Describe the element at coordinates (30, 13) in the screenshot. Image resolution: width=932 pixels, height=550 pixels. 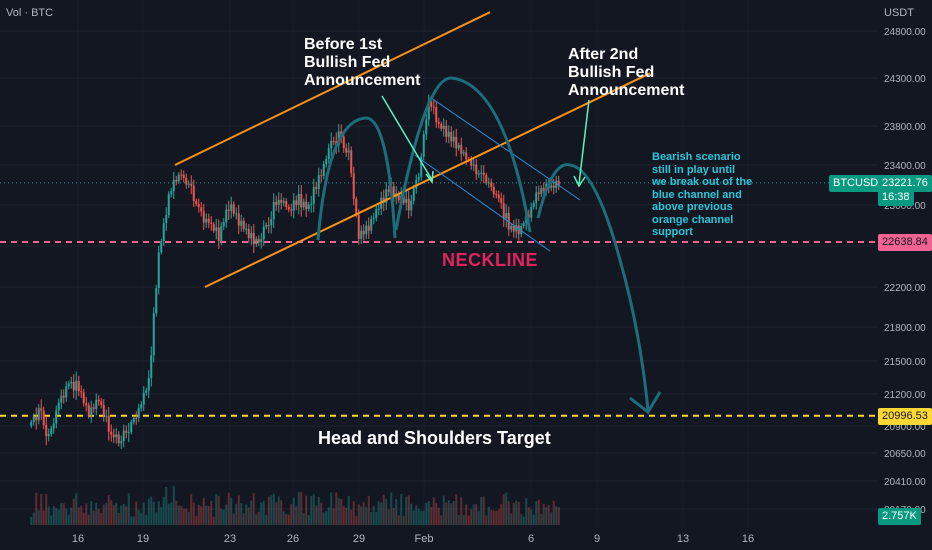
I see `volume-indicator-label: Vol · BTC` at that location.